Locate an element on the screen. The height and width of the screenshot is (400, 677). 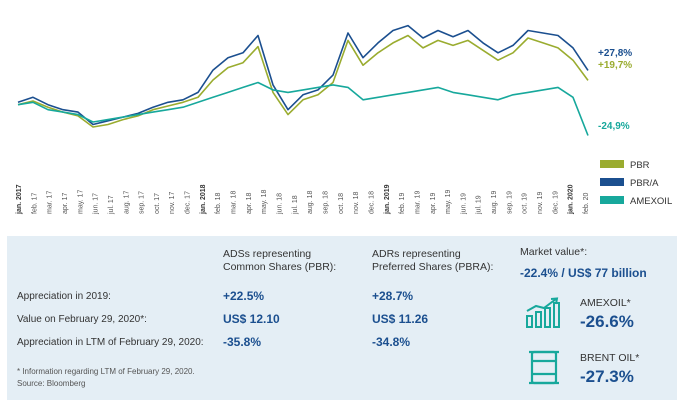
x-tick-label: nov. 18 is located at coordinates (356, 202).